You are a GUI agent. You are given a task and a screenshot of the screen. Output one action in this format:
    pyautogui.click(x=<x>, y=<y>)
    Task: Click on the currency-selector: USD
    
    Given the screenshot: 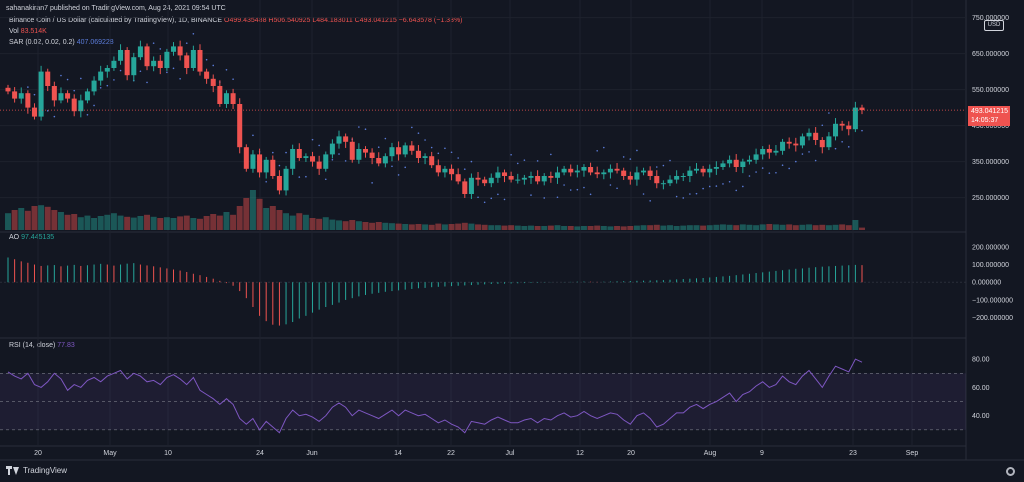 What is the action you would take?
    pyautogui.click(x=994, y=25)
    